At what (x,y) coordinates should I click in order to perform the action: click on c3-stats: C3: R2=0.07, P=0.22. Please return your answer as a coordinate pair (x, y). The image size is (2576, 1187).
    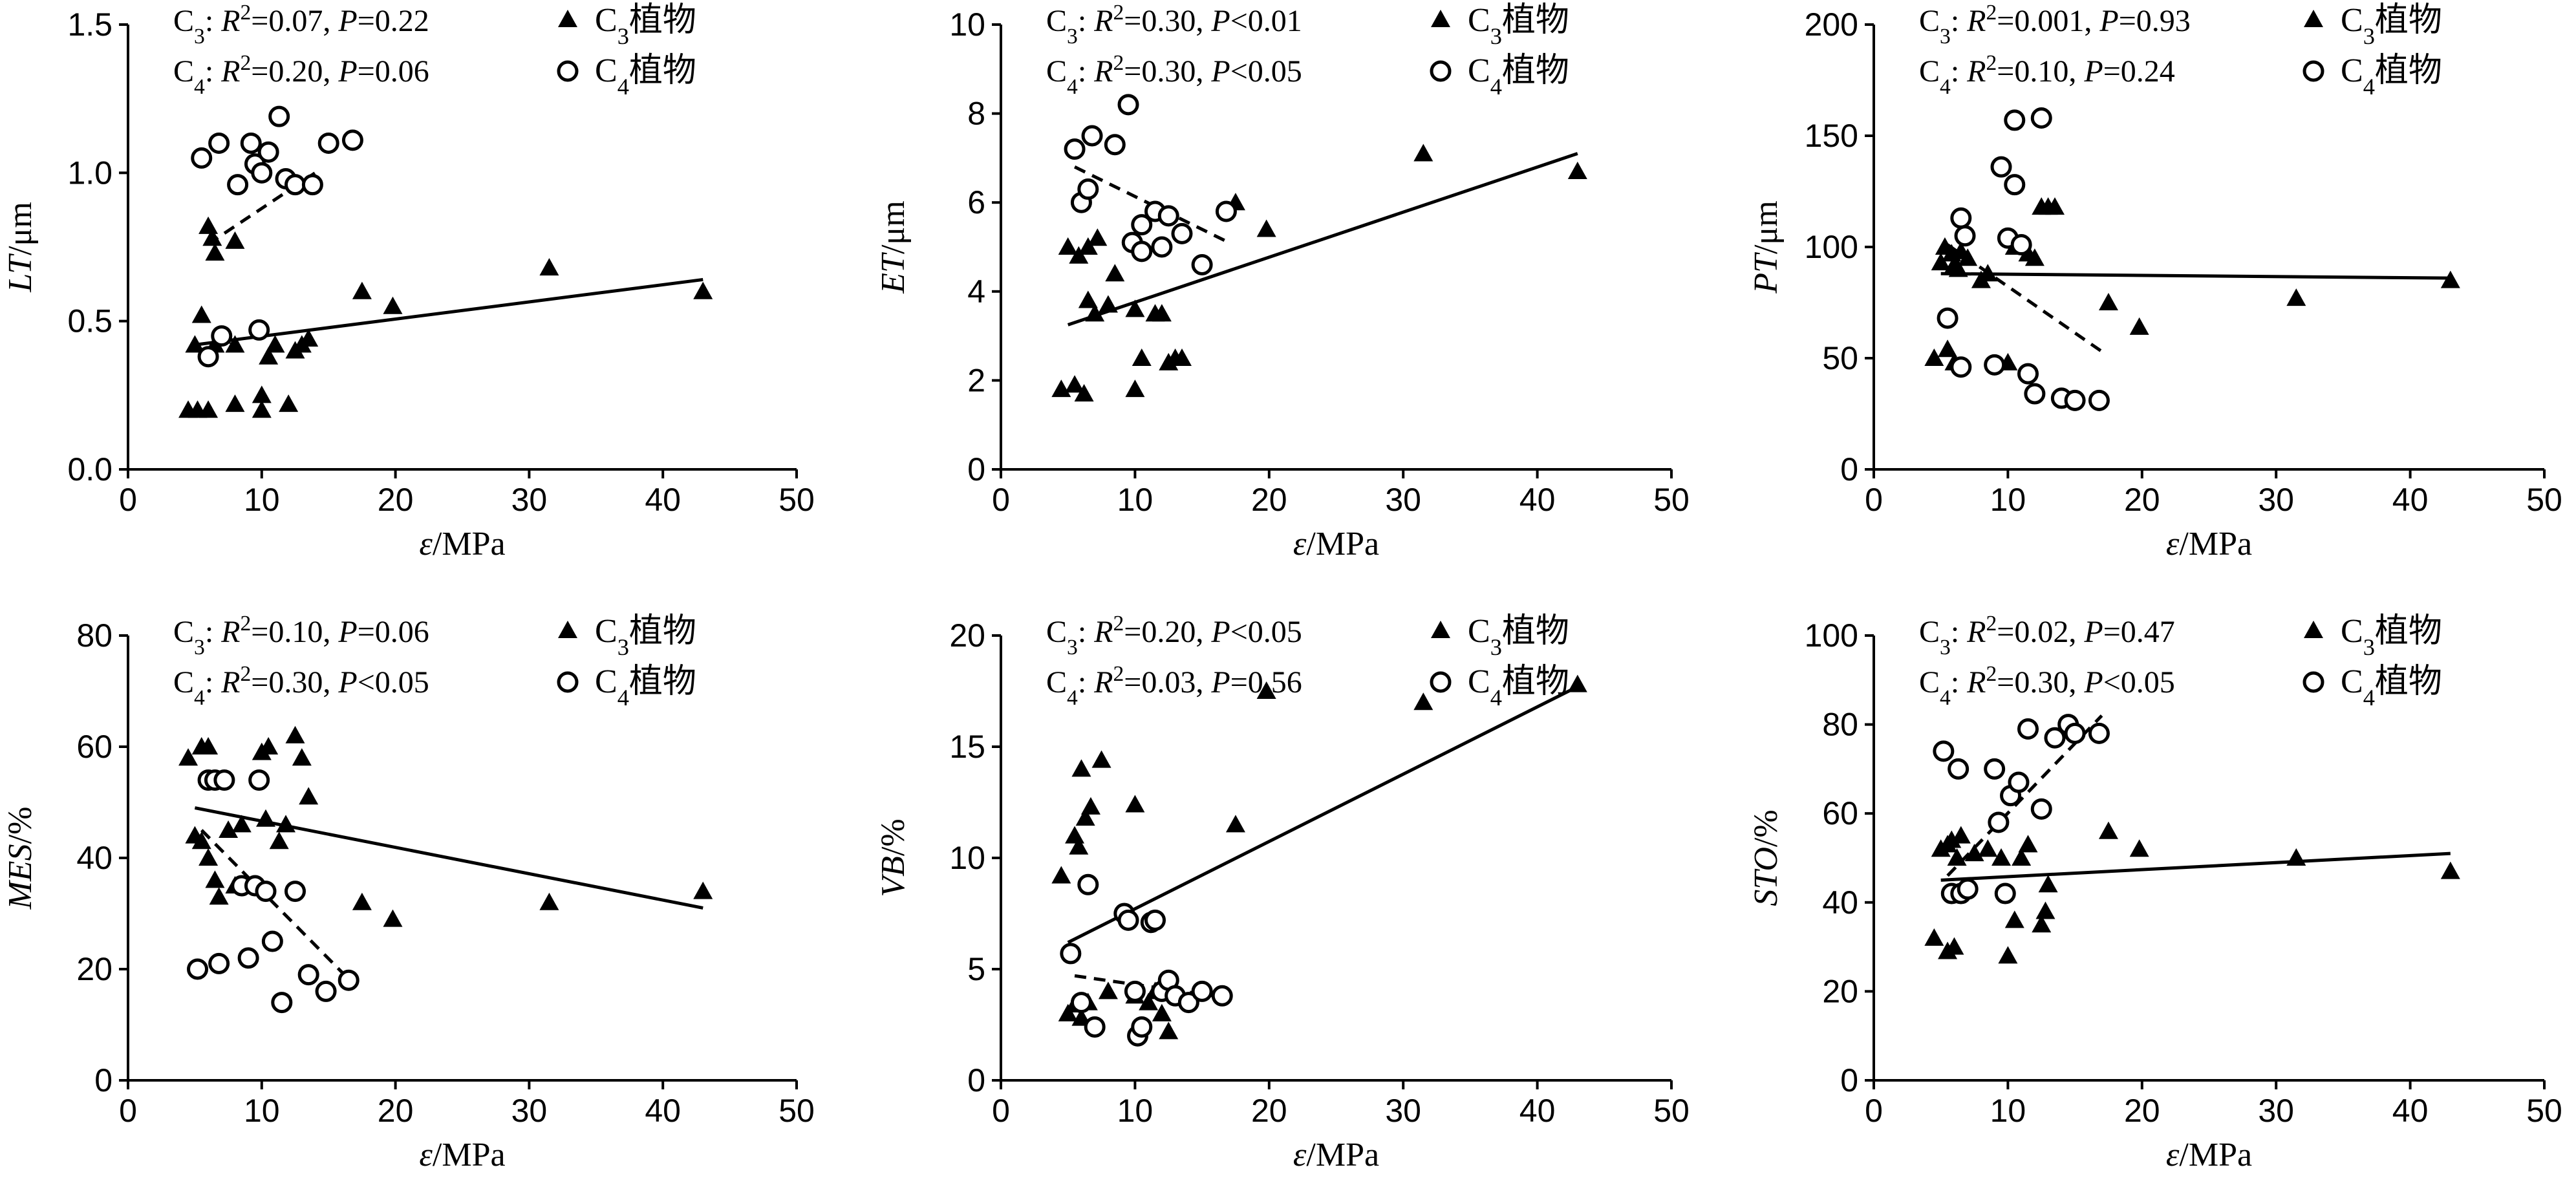
    Looking at the image, I should click on (301, 24).